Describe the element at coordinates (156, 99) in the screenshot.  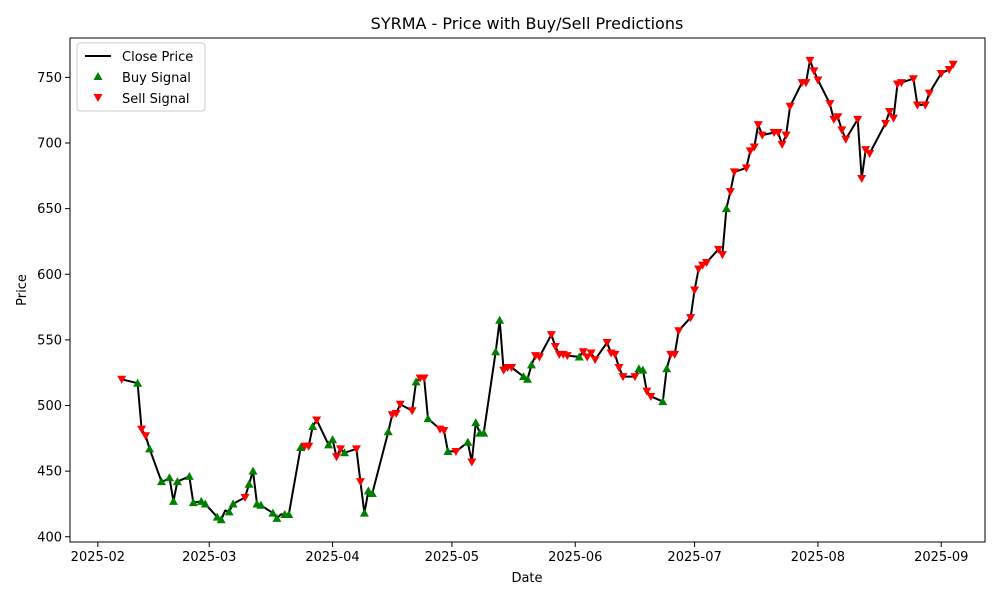
I see `legend-sell-label: Sell Signal` at that location.